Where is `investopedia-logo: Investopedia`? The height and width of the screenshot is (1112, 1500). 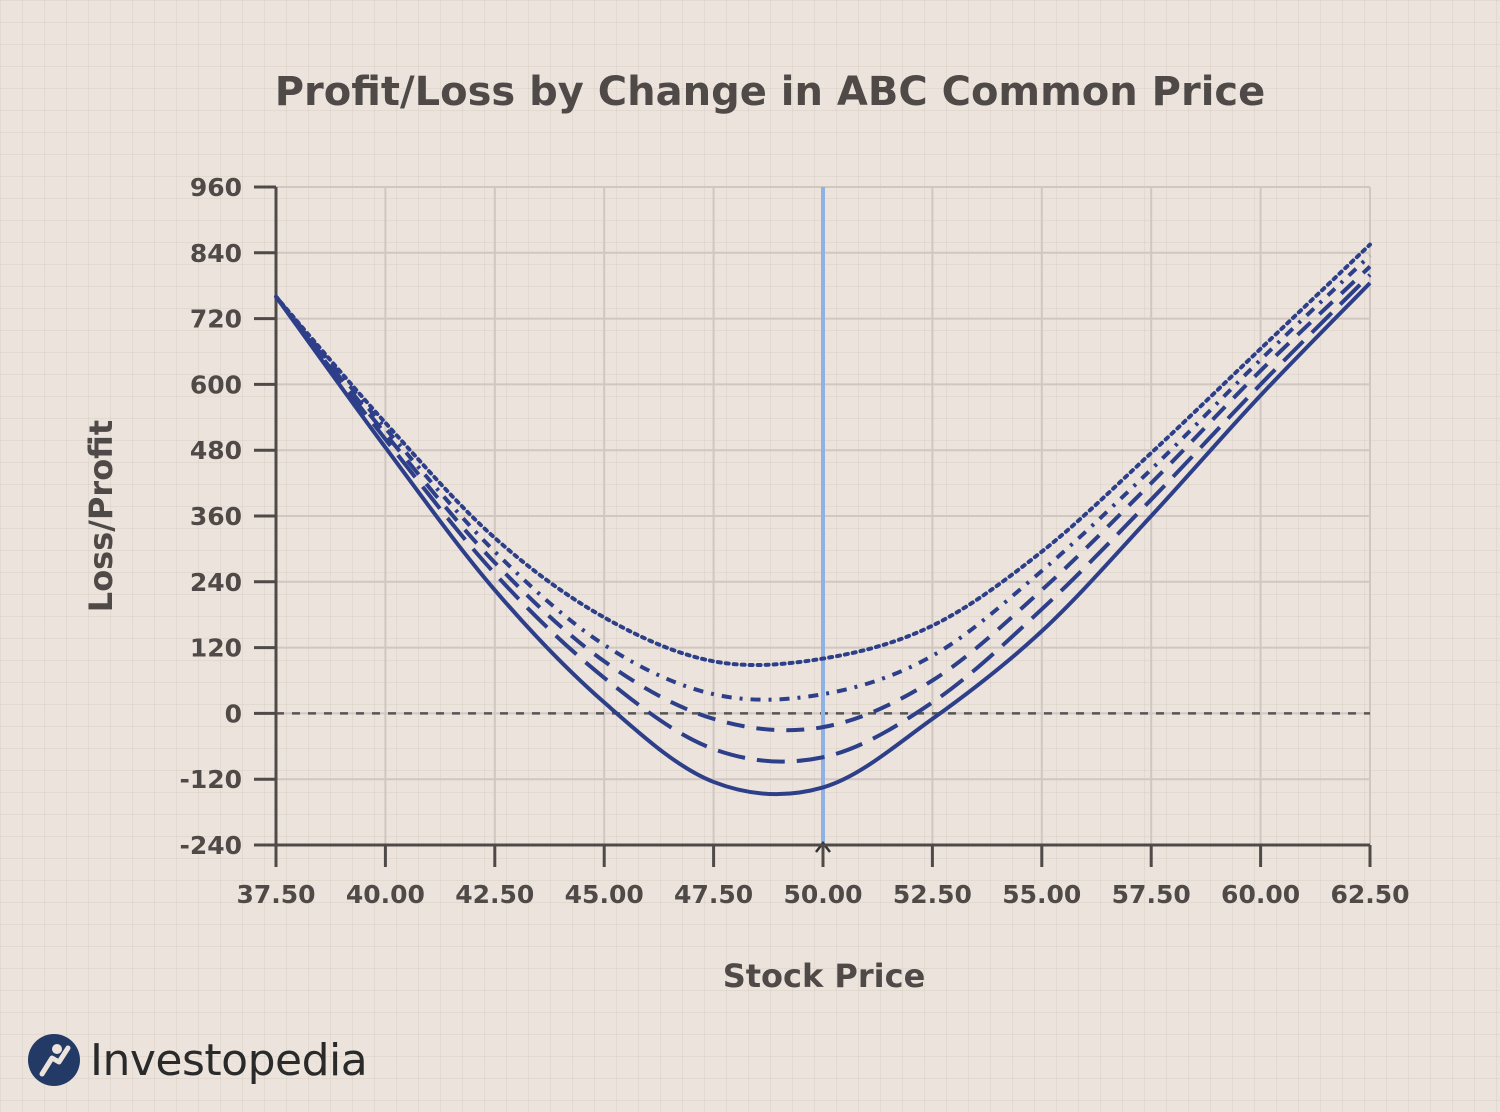
investopedia-logo: Investopedia is located at coordinates (198, 1060).